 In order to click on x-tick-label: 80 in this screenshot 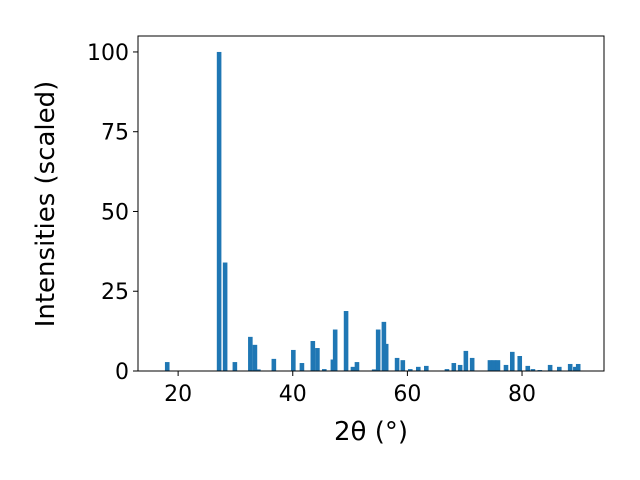, I will do `click(522, 394)`.